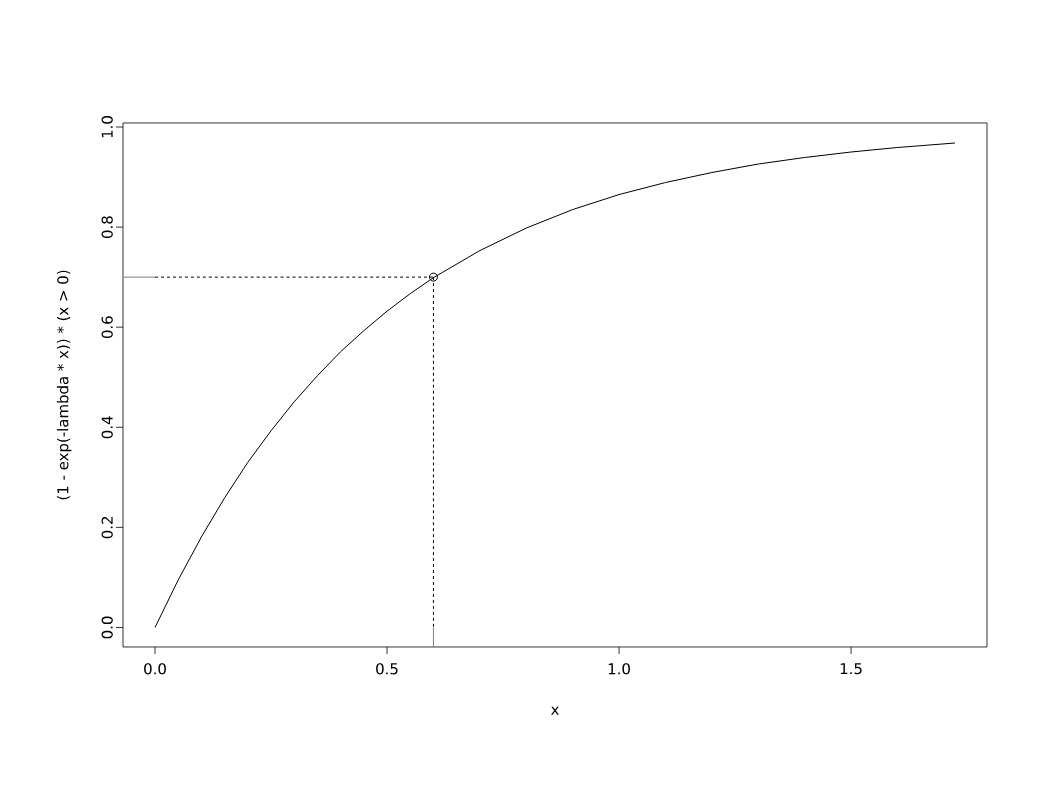  What do you see at coordinates (387, 669) in the screenshot?
I see `x-tick-label: 0.5` at bounding box center [387, 669].